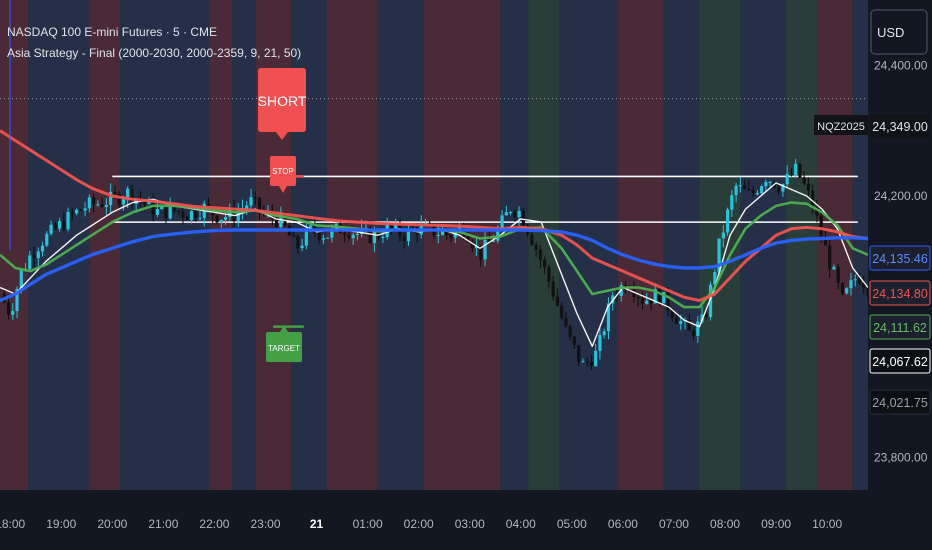  I want to click on time-tick-14: 08:00, so click(725, 524).